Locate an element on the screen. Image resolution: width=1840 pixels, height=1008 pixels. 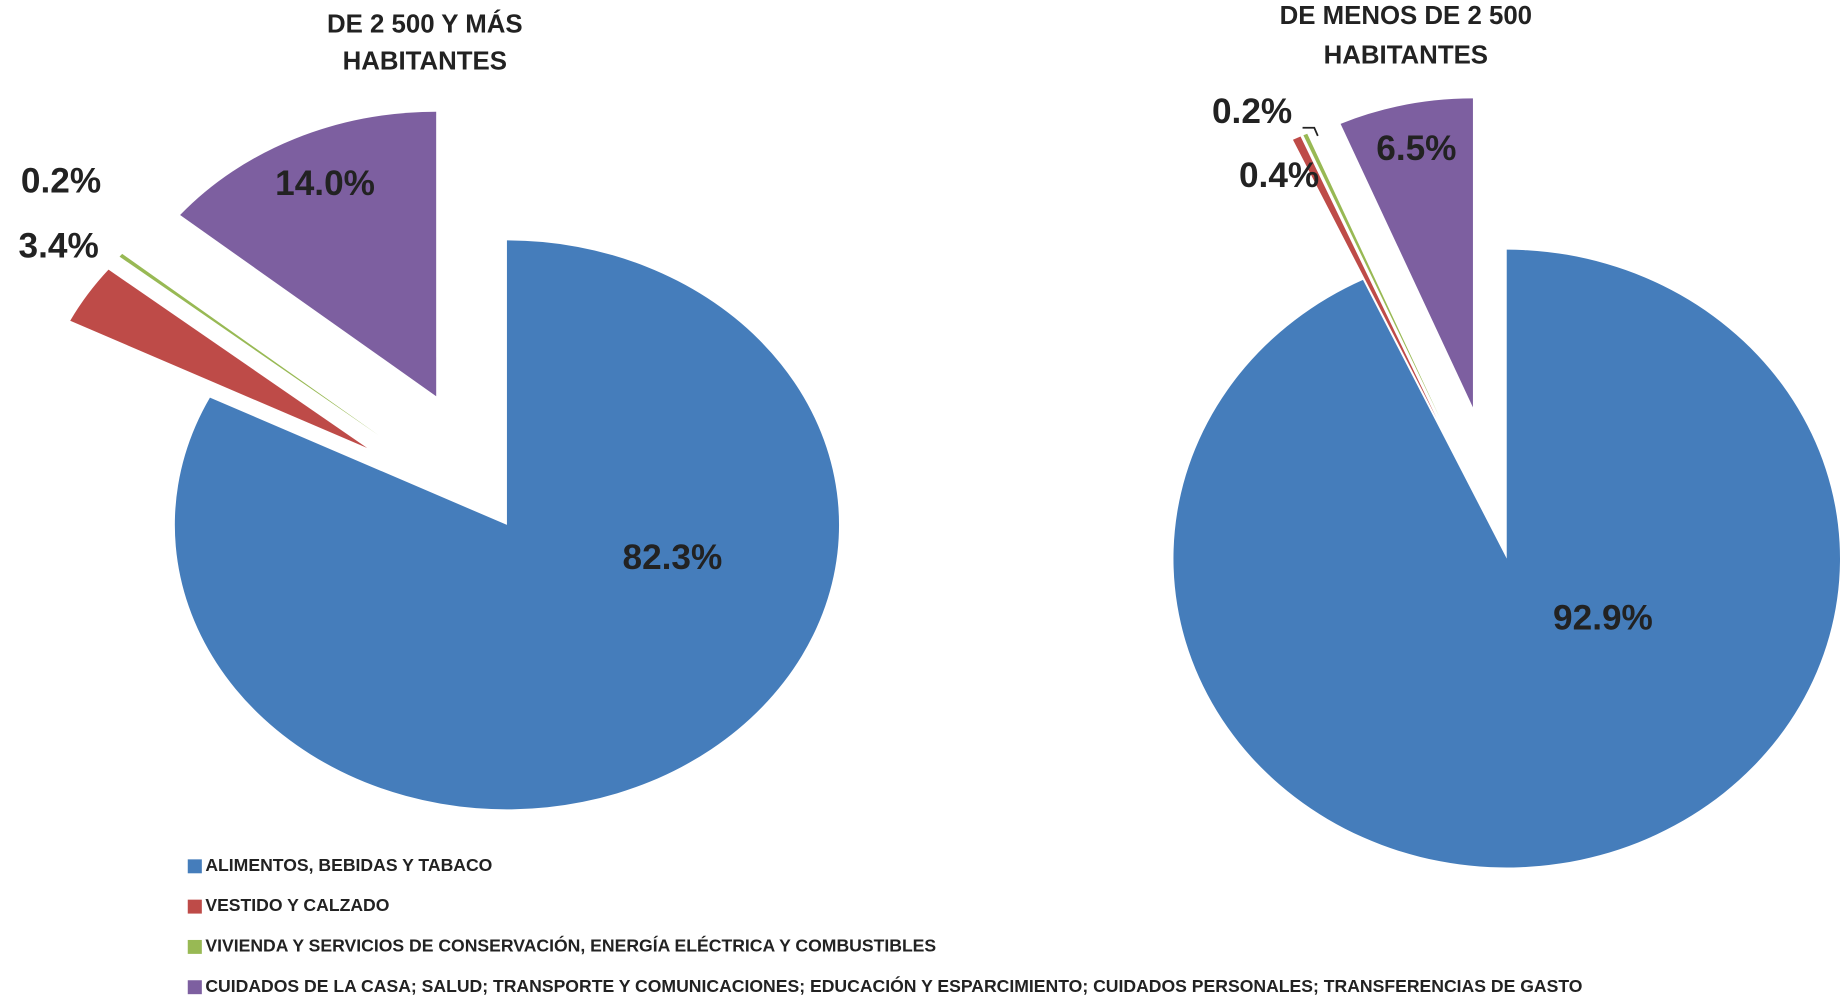
data-label: 14.0% is located at coordinates (325, 183).